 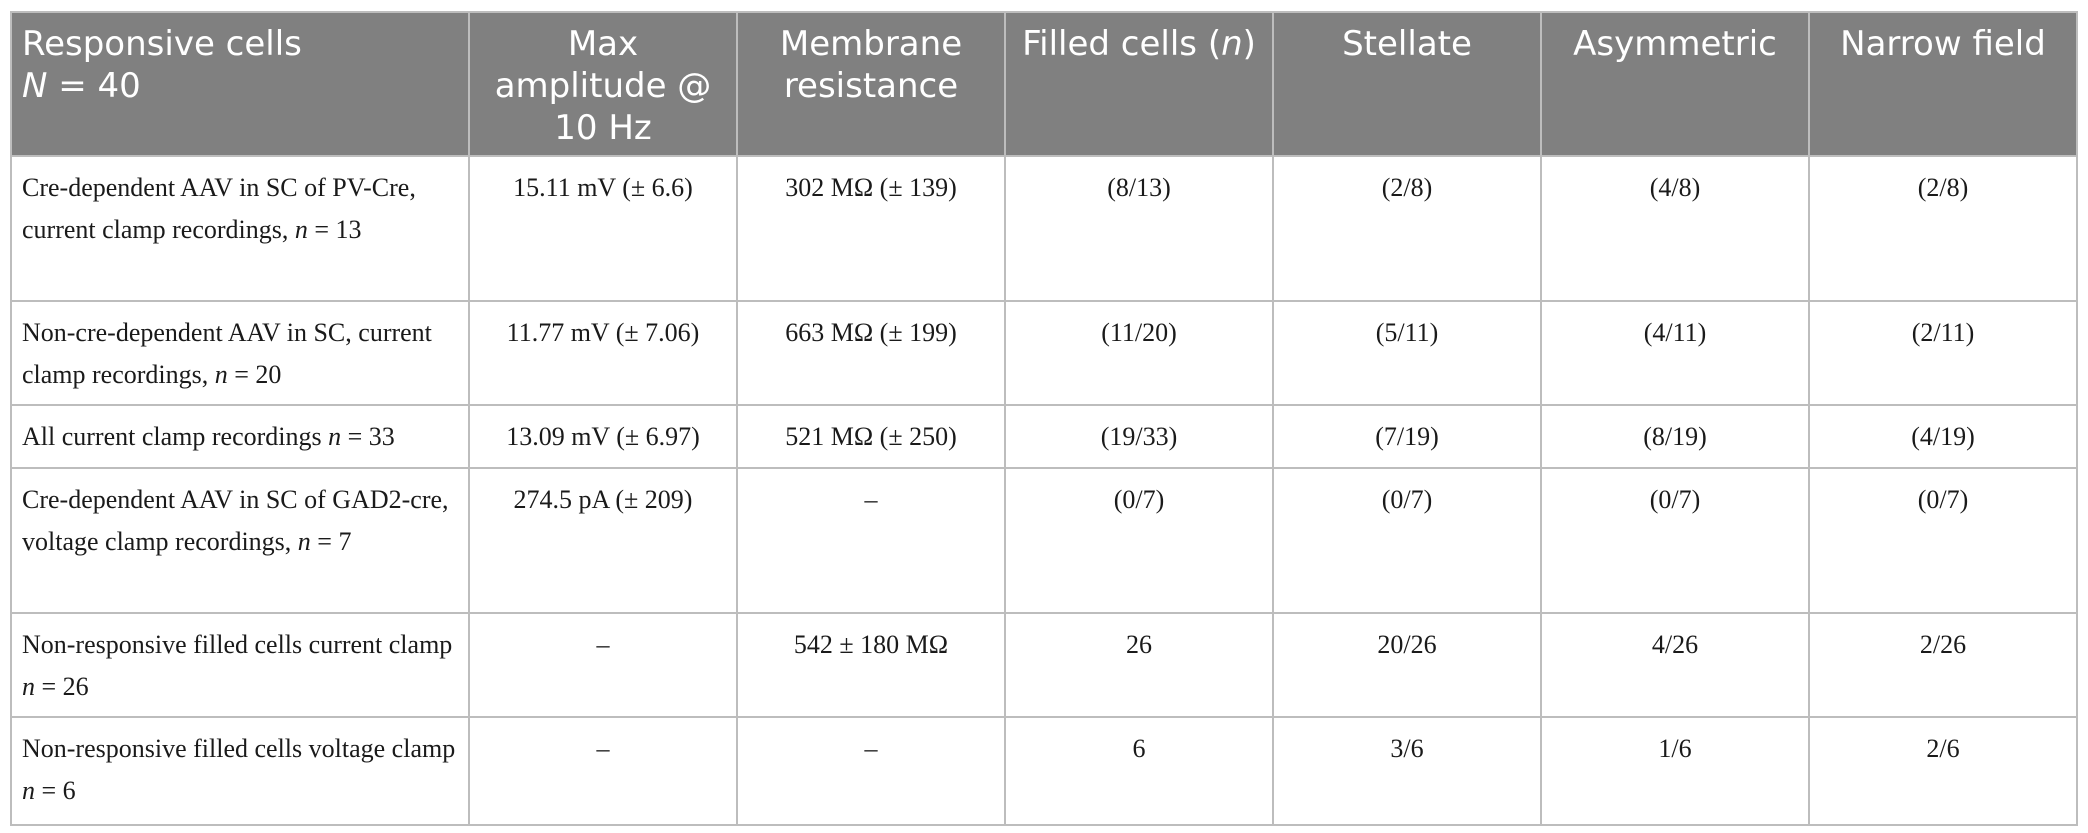 What do you see at coordinates (1943, 771) in the screenshot?
I see `cell-narrow-field: 2/6` at bounding box center [1943, 771].